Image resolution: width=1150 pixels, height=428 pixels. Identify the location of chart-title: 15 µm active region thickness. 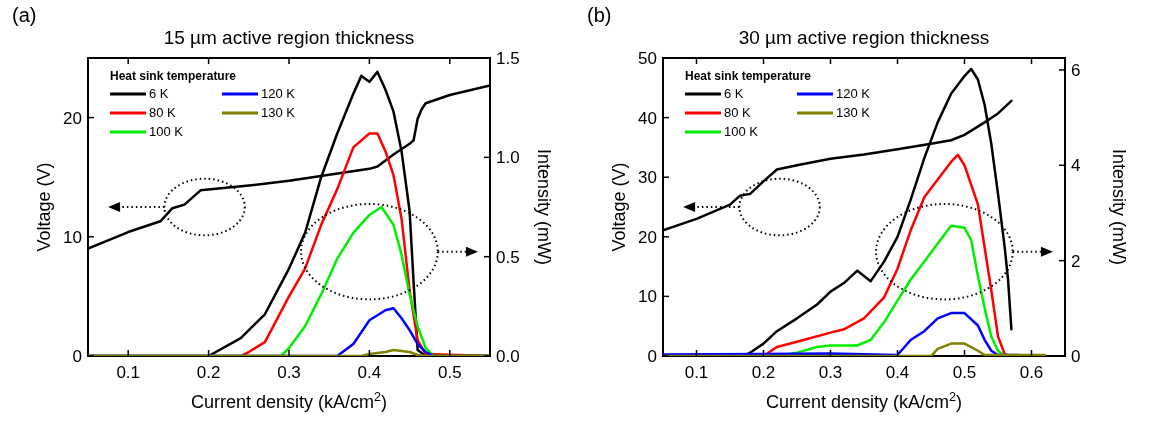
(289, 37).